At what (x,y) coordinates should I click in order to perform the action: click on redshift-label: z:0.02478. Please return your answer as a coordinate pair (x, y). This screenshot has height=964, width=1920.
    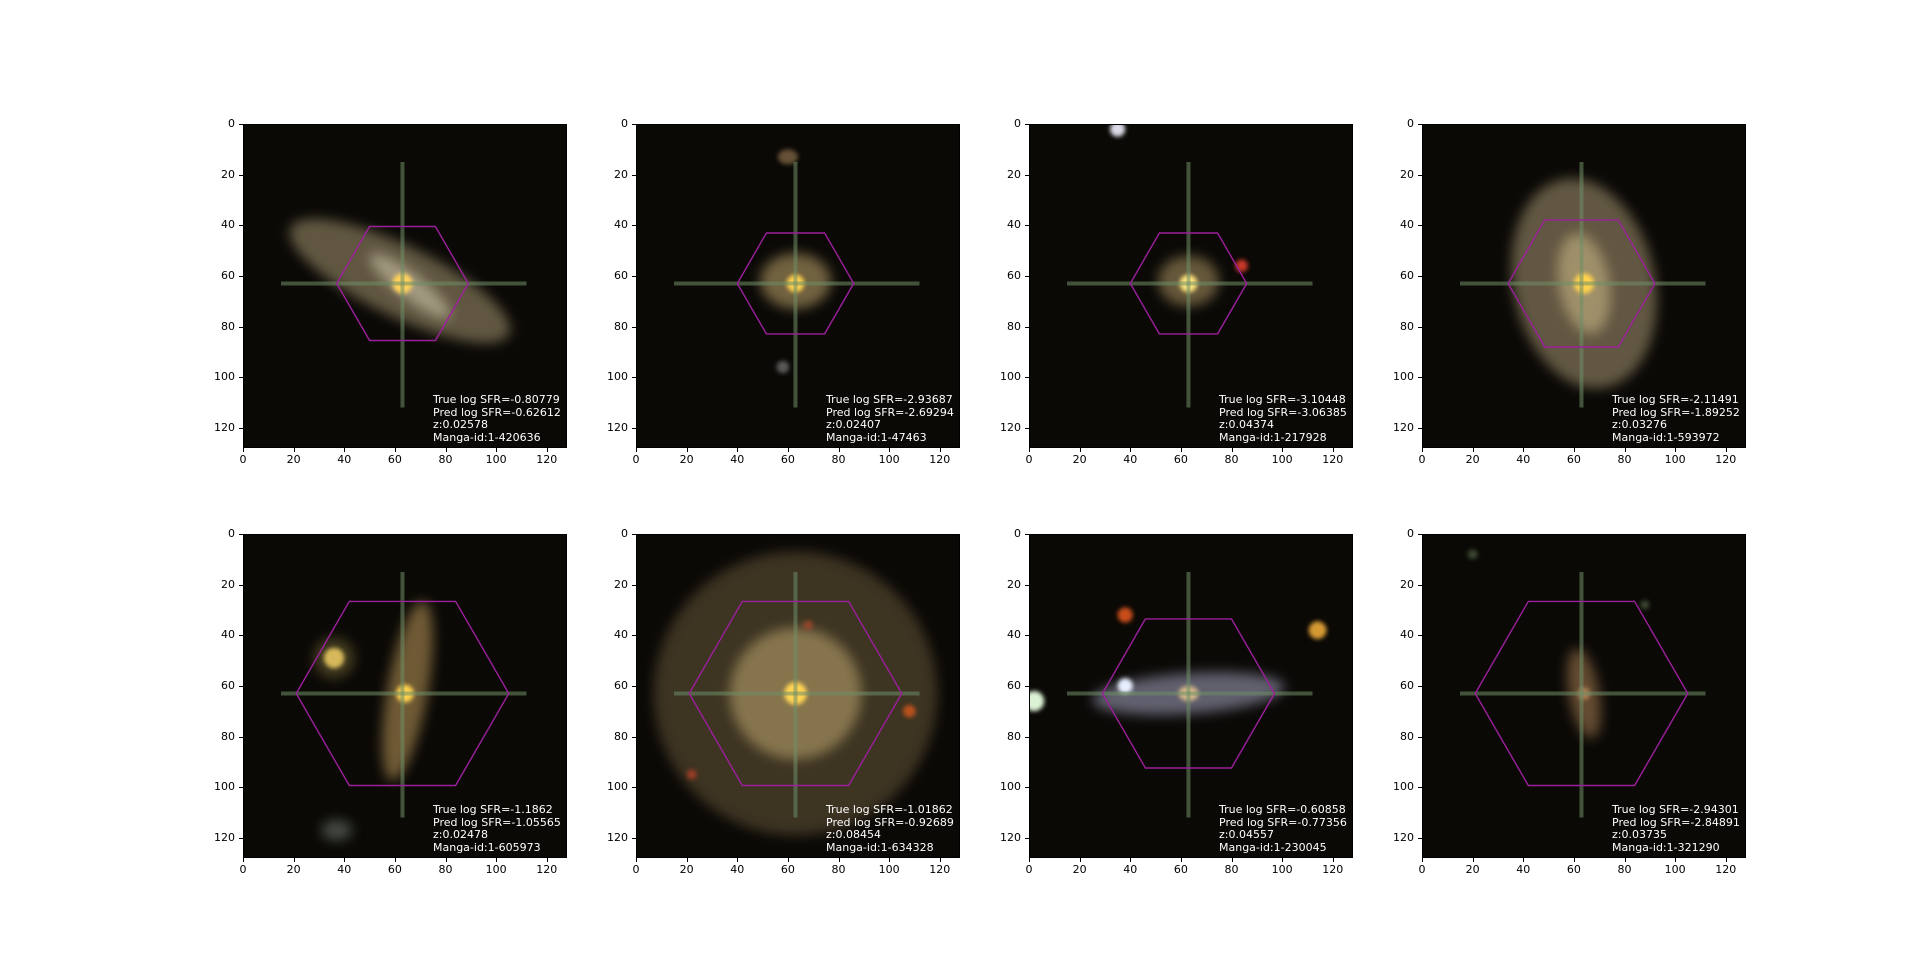
    Looking at the image, I should click on (497, 835).